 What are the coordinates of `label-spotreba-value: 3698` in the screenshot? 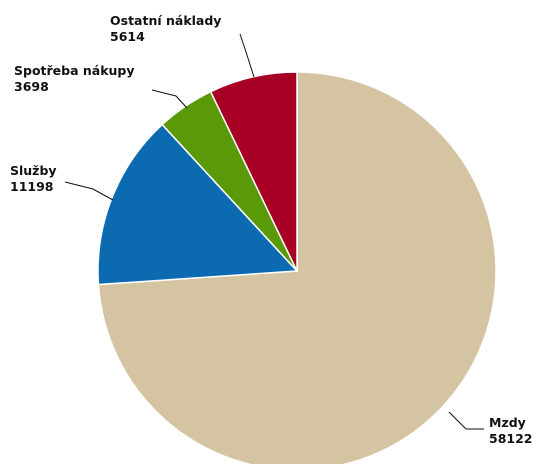 It's located at (31, 86).